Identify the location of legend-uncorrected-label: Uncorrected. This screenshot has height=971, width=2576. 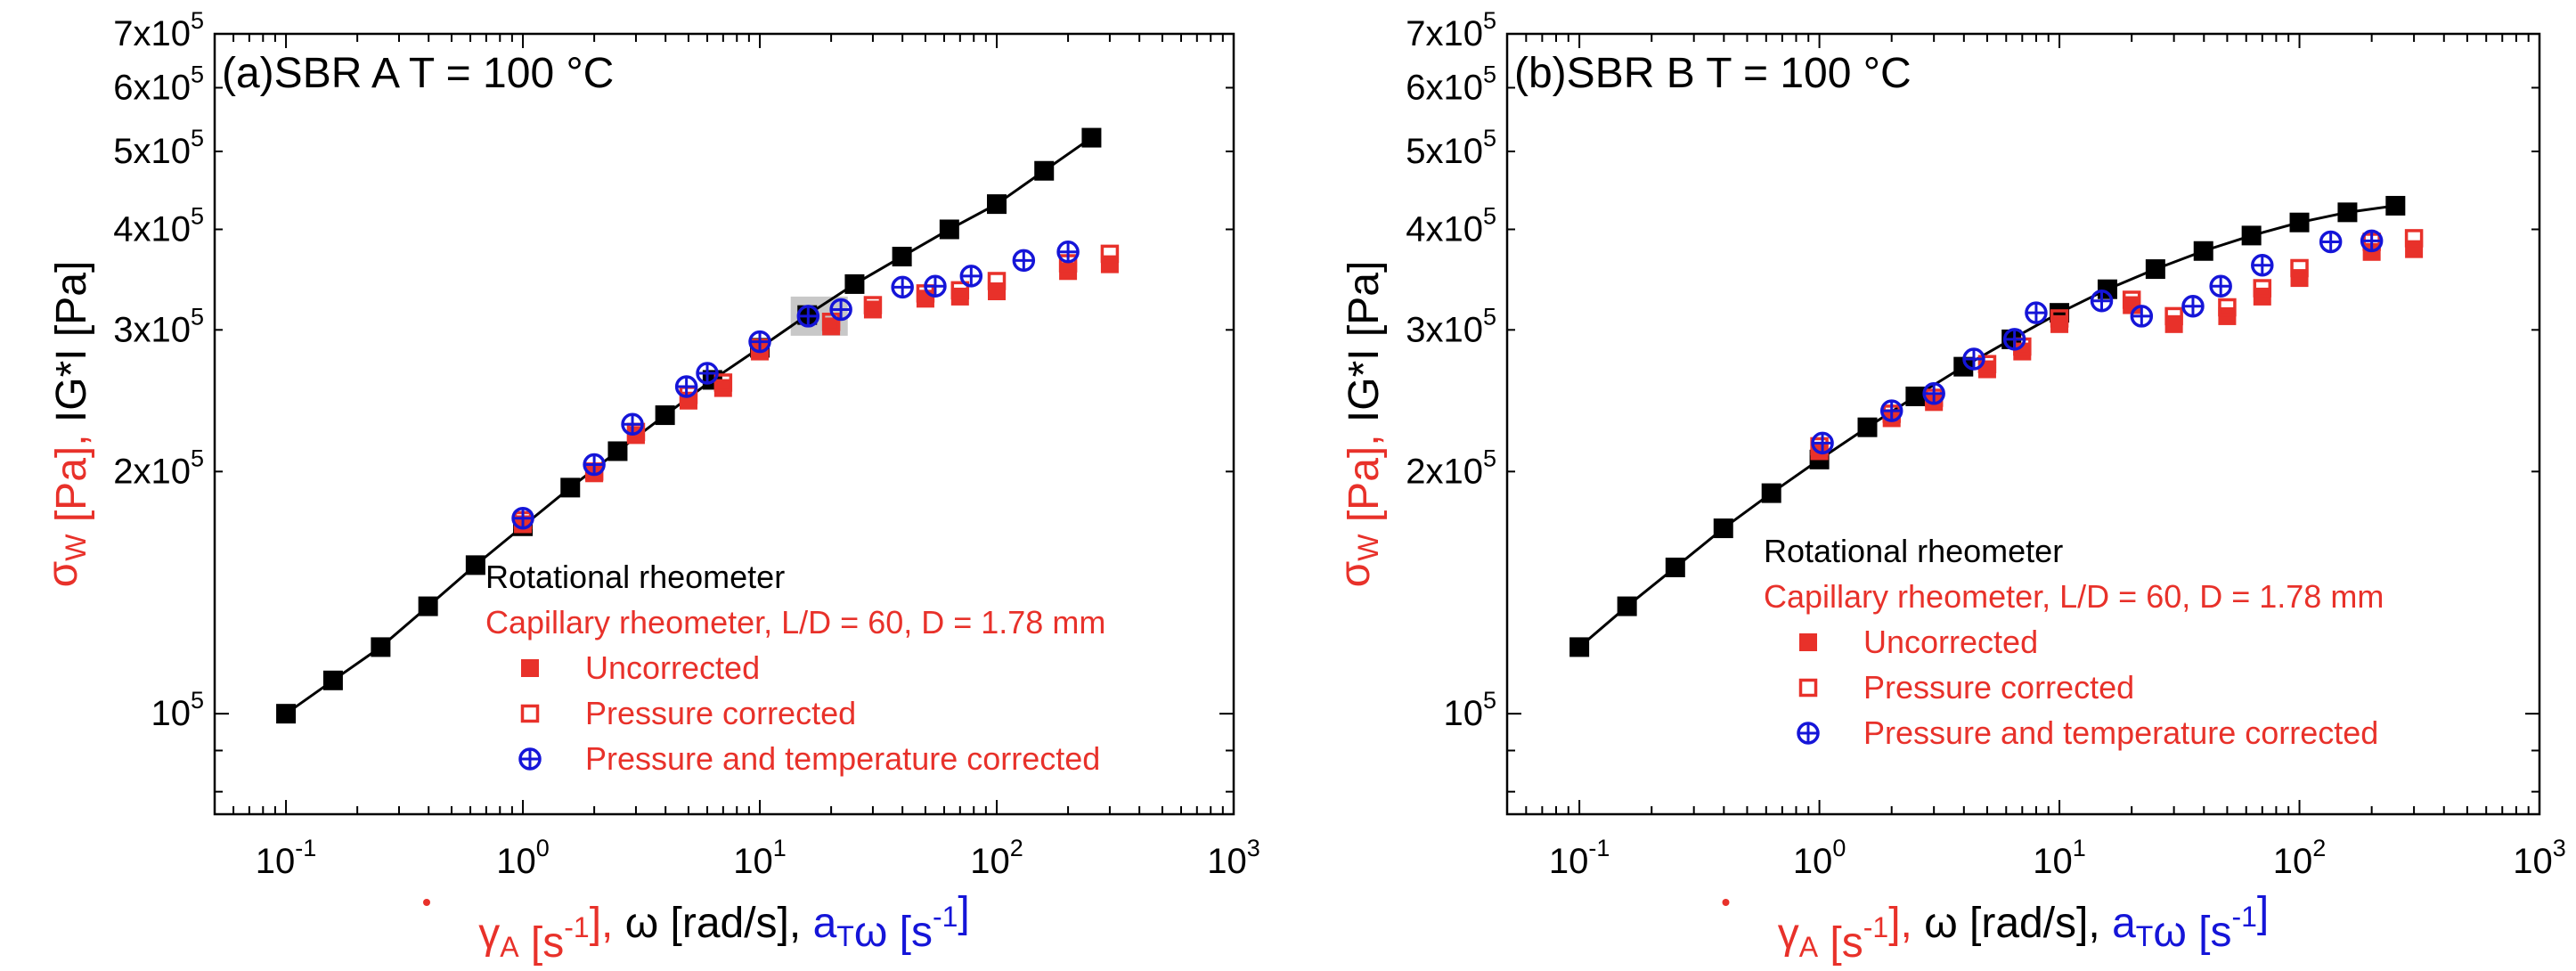
(672, 667).